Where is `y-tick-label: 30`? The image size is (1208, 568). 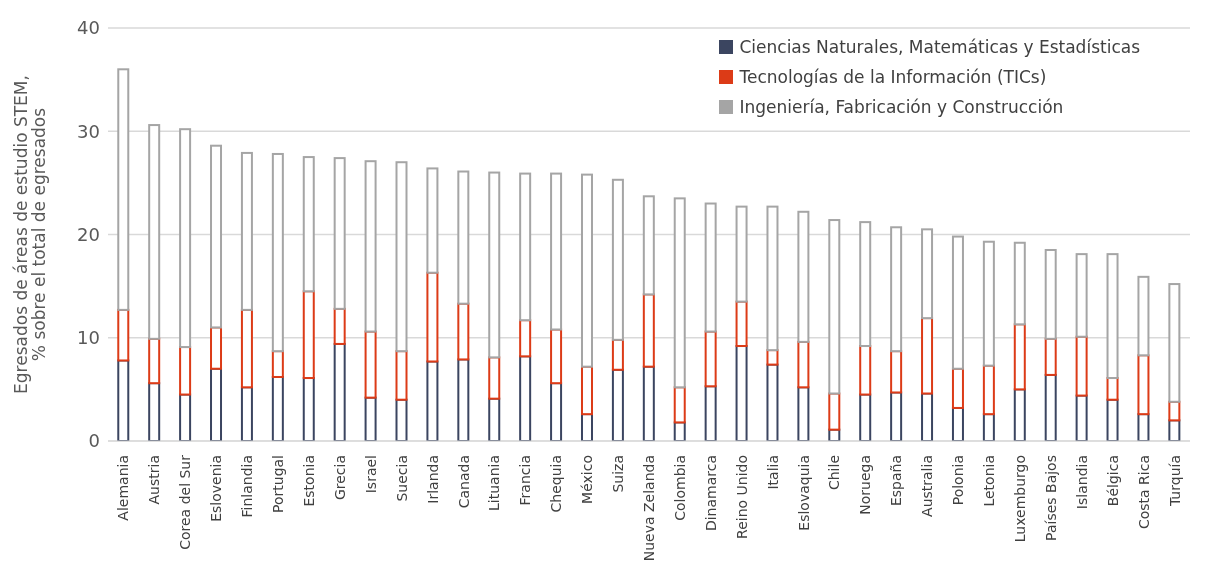 y-tick-label: 30 is located at coordinates (88, 131).